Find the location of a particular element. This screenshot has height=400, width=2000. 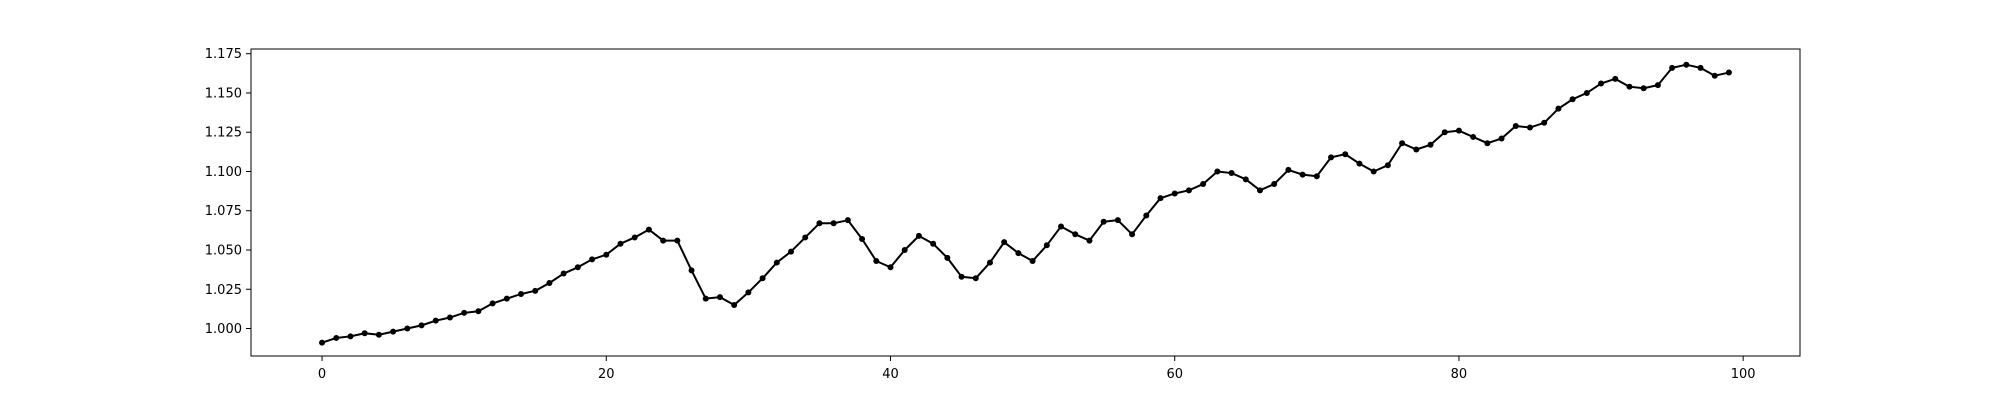

y-tick-label: 1.100 is located at coordinates (223, 172).